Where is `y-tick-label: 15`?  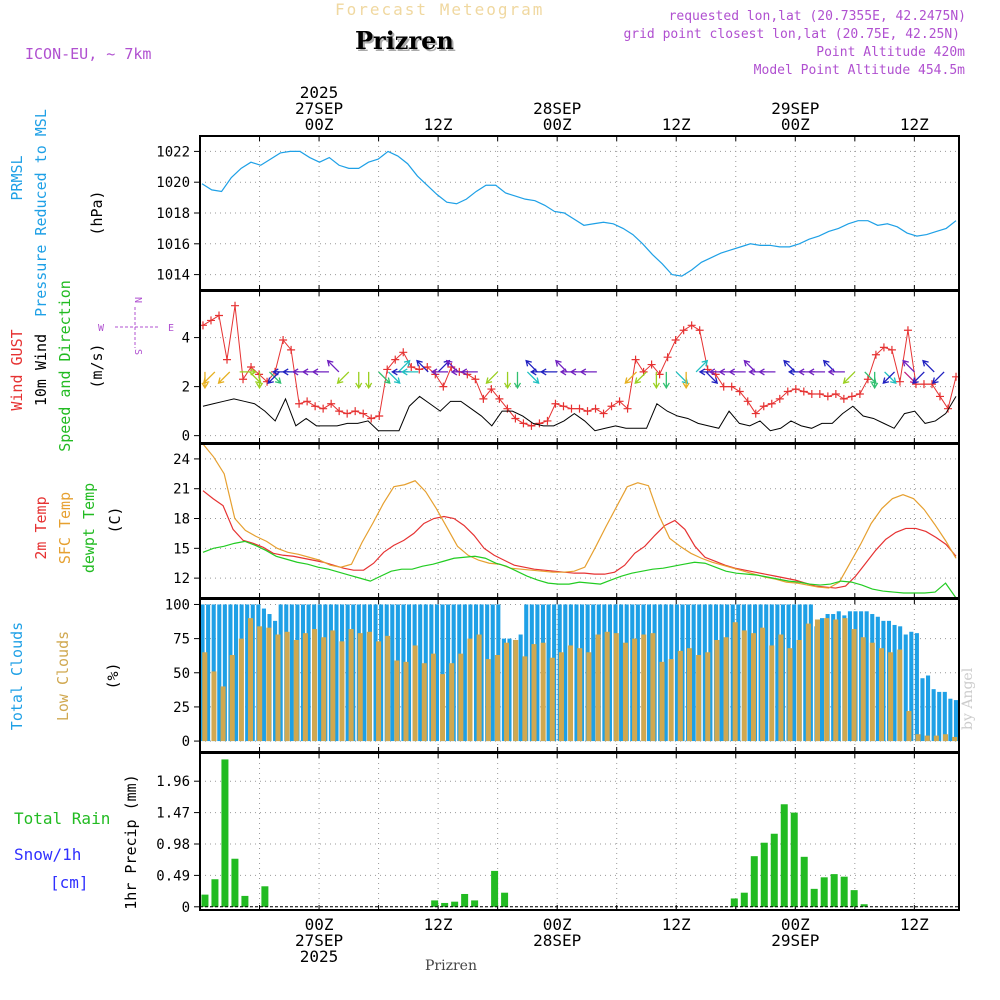 y-tick-label: 15 is located at coordinates (181, 549).